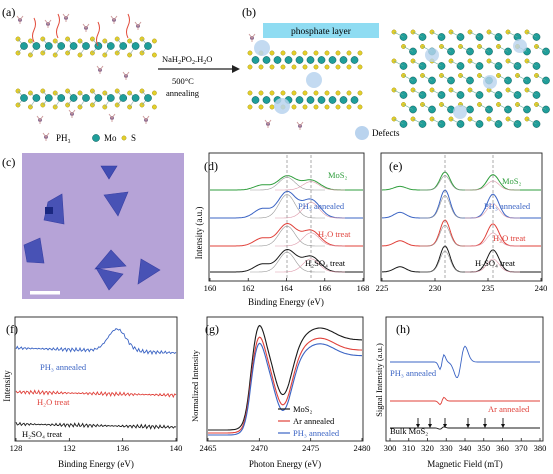  I want to click on panel-letter-b: (b), so click(249, 12).